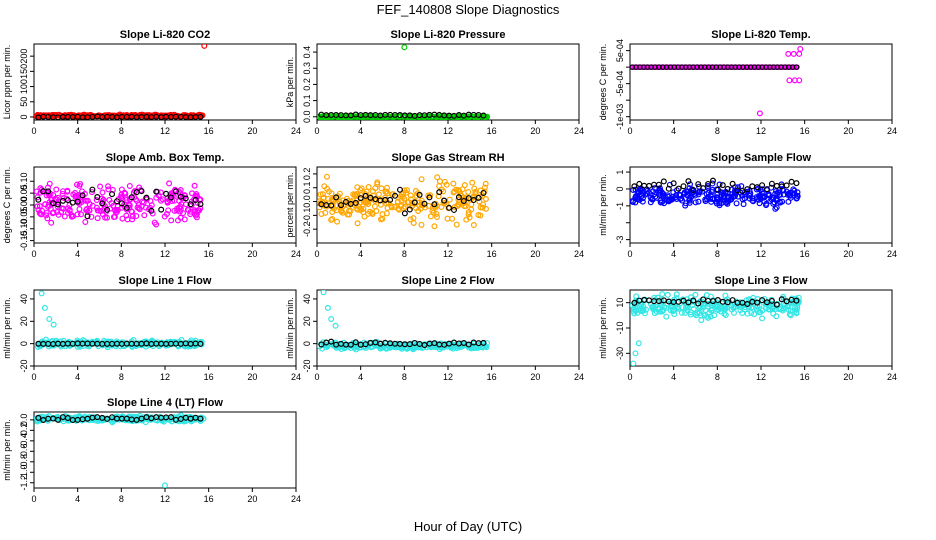 This screenshot has height=540, width=936. What do you see at coordinates (24, 473) in the screenshot?
I see `y-tick-label: -1.0` at bounding box center [24, 473].